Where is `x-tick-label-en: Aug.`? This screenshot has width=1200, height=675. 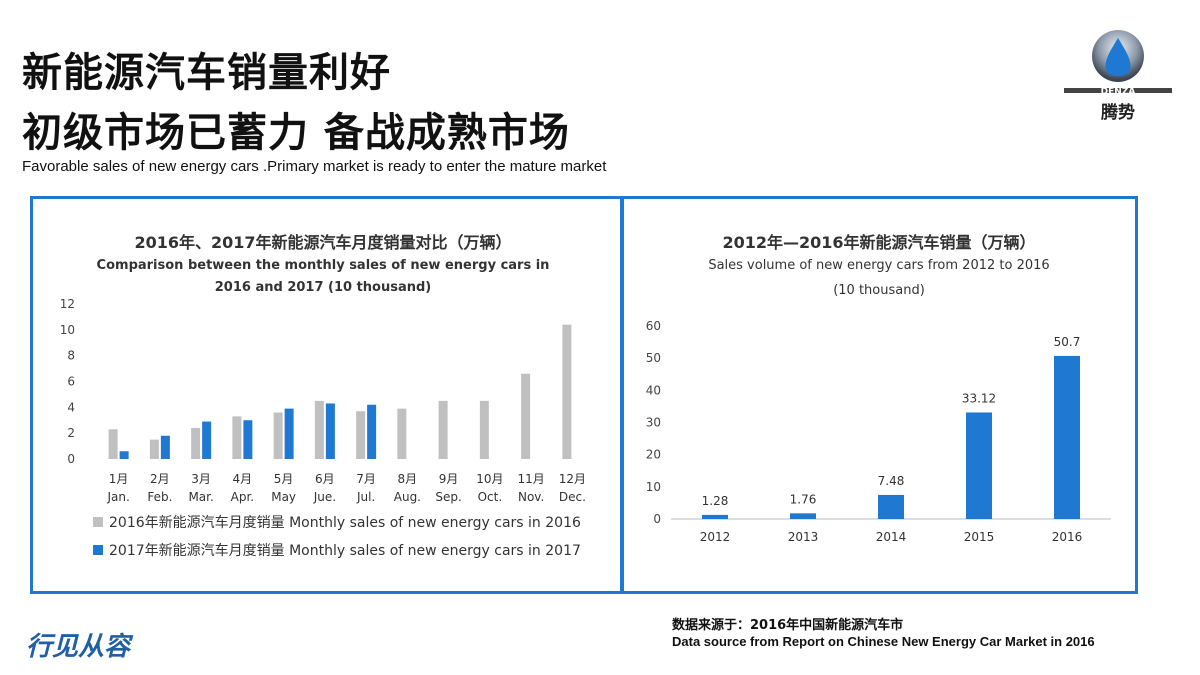 x-tick-label-en: Aug. is located at coordinates (407, 497).